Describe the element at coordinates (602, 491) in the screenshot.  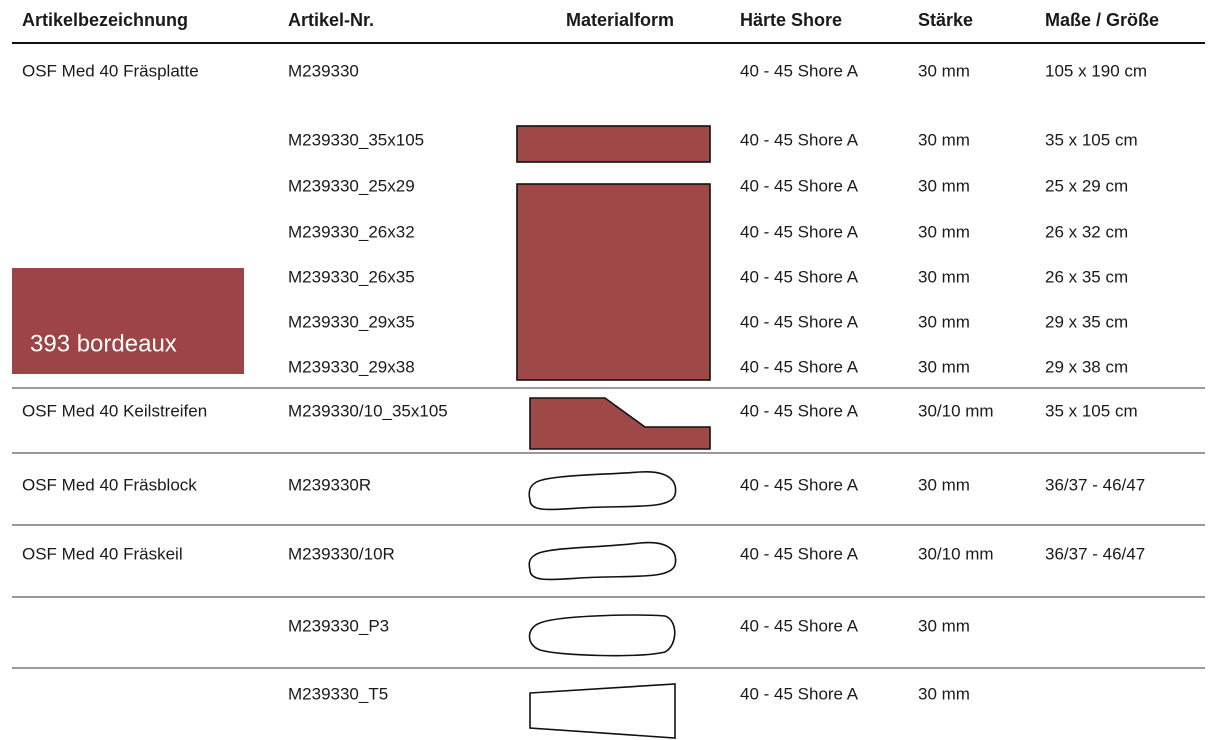
I see `insole-block` at that location.